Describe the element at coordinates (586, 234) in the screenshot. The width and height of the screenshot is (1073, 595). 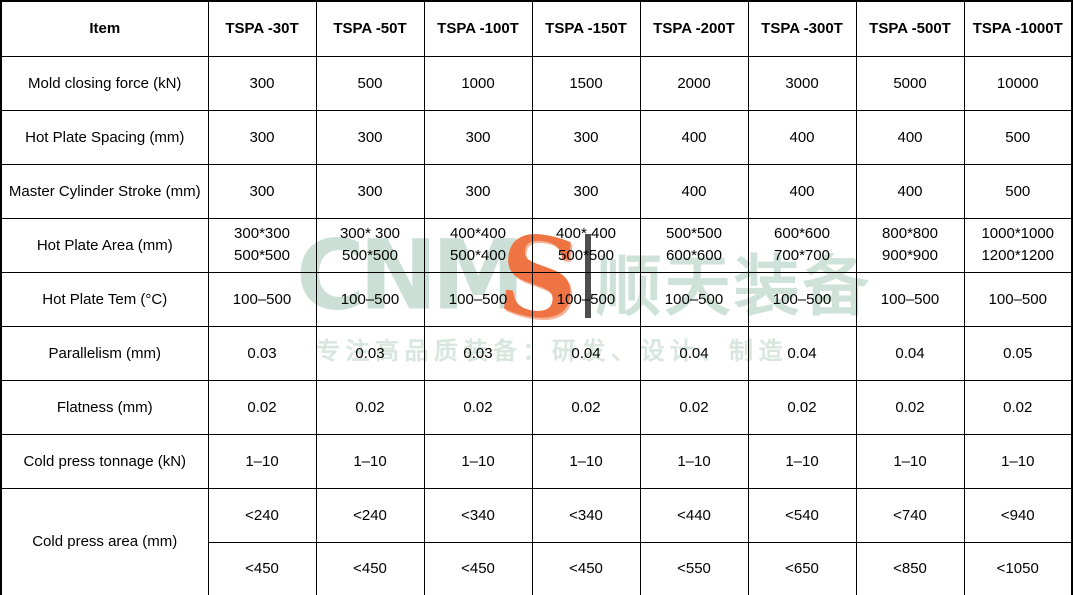
I see `area-line1: 400* 400` at that location.